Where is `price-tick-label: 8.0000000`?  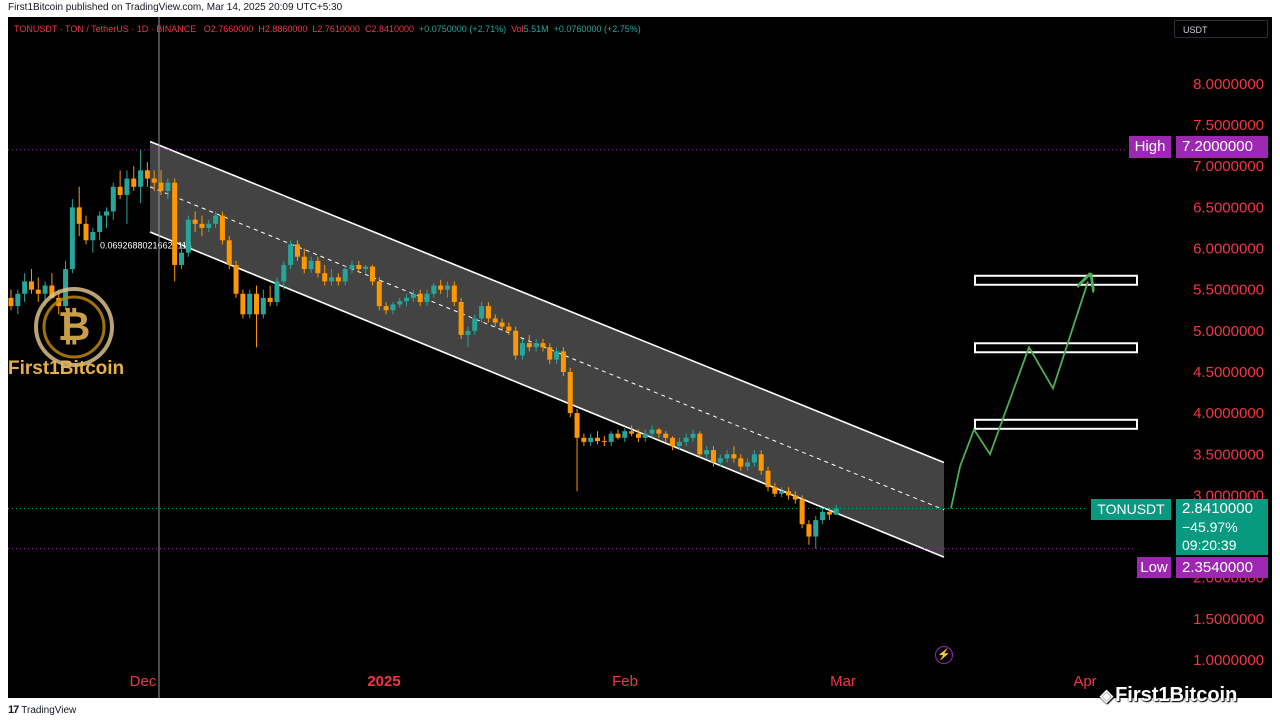 price-tick-label: 8.0000000 is located at coordinates (1228, 84).